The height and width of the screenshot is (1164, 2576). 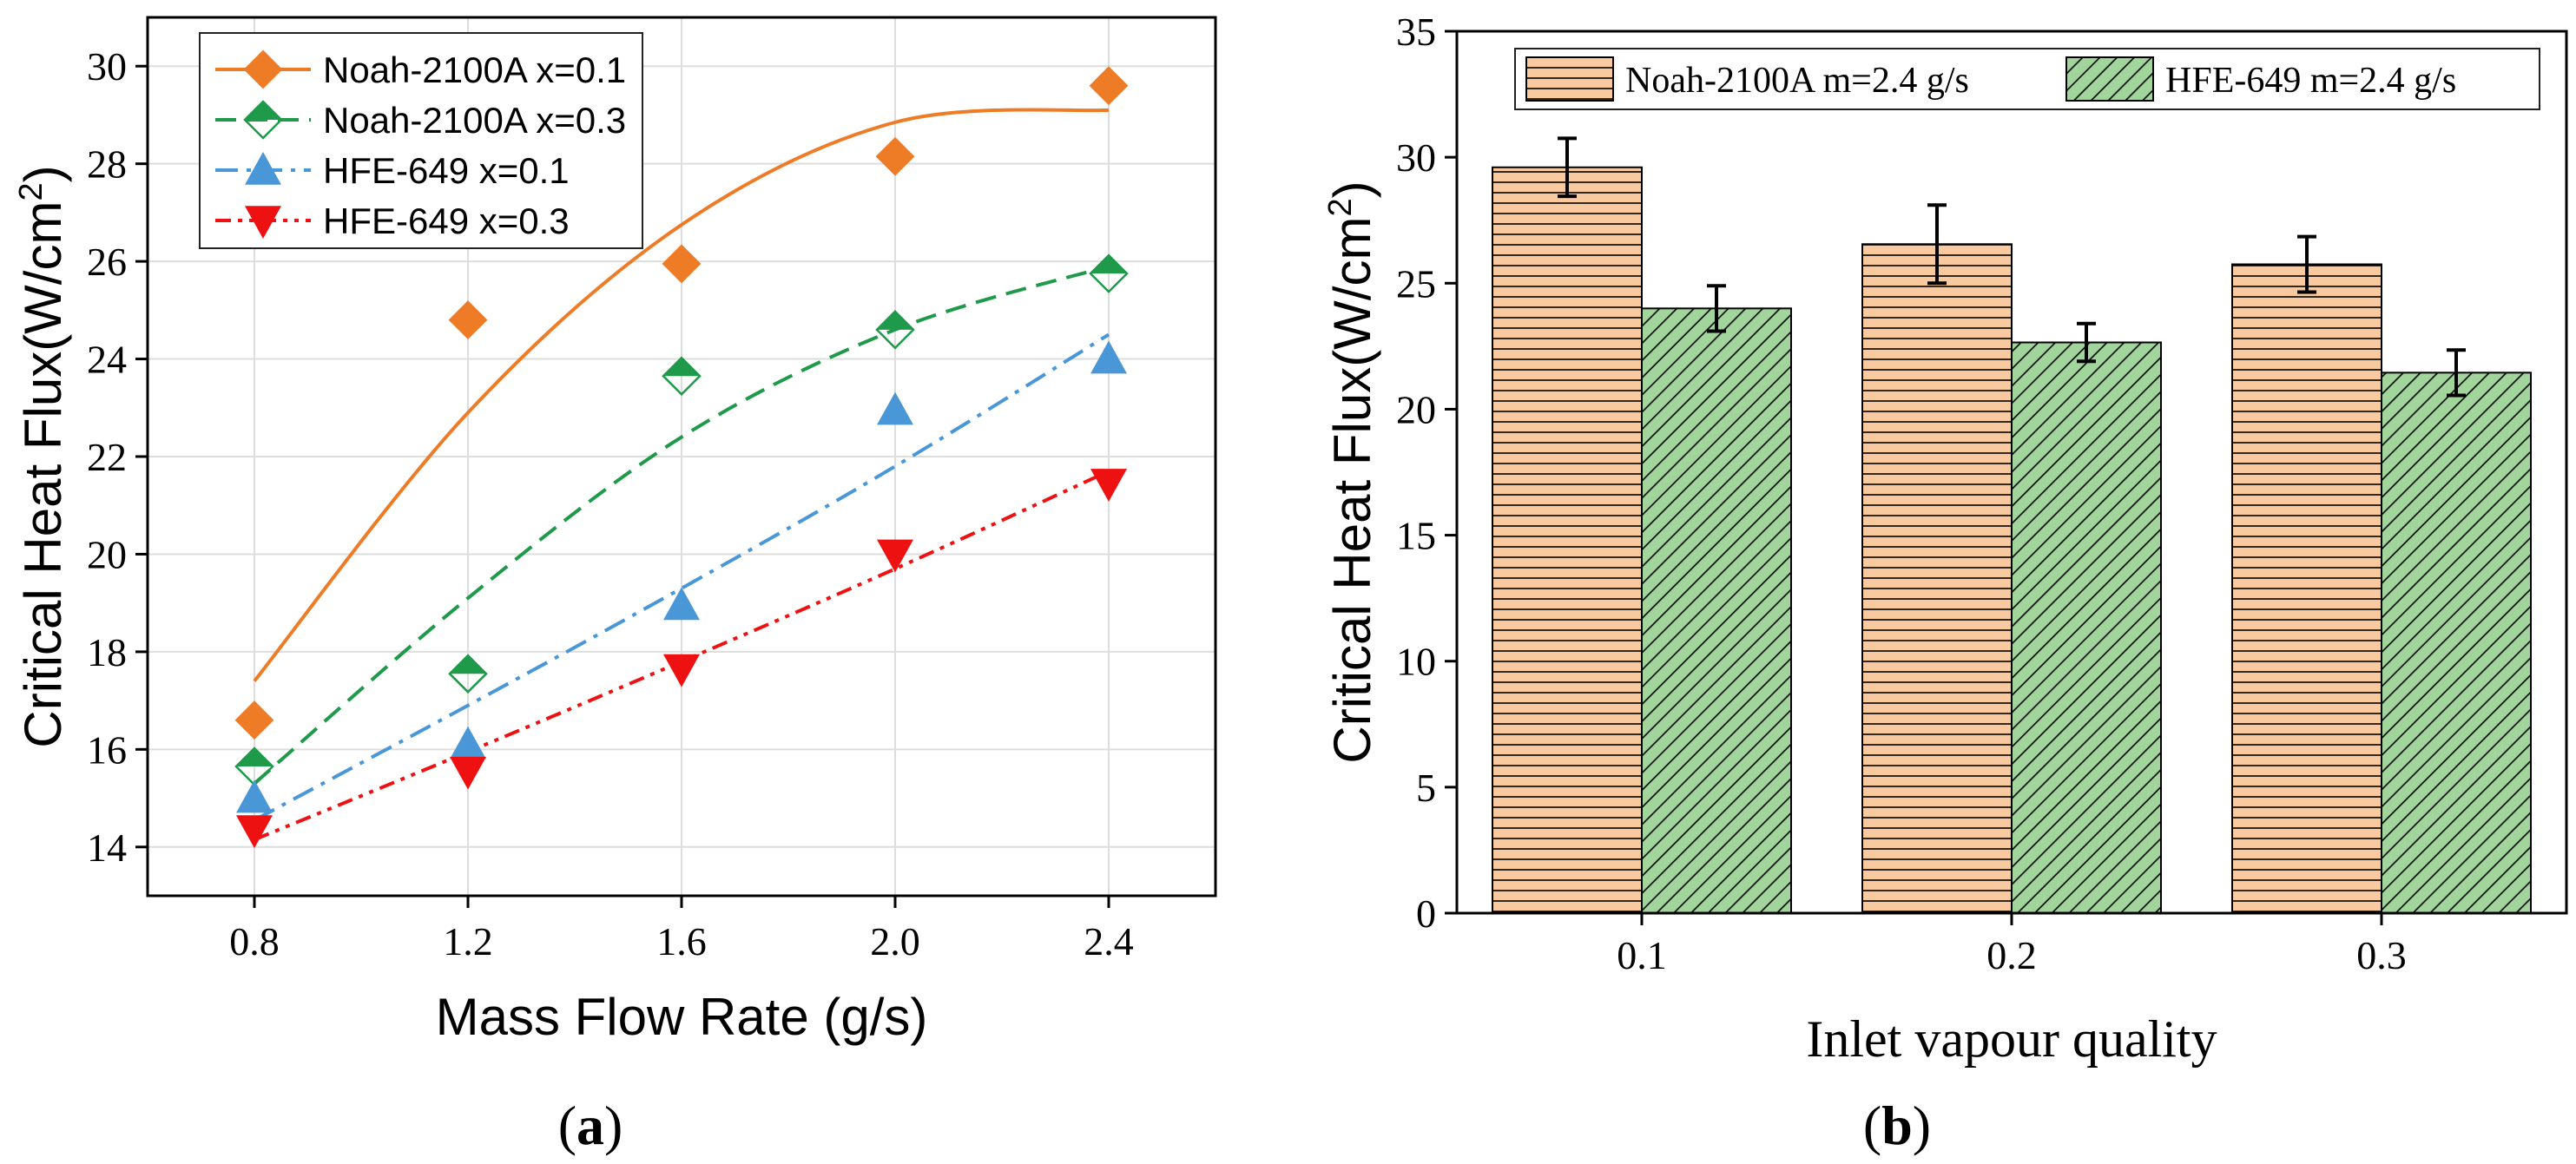 I want to click on chart-b-ylabel: Critical Heat Flux(W/cm2), so click(x=1351, y=472).